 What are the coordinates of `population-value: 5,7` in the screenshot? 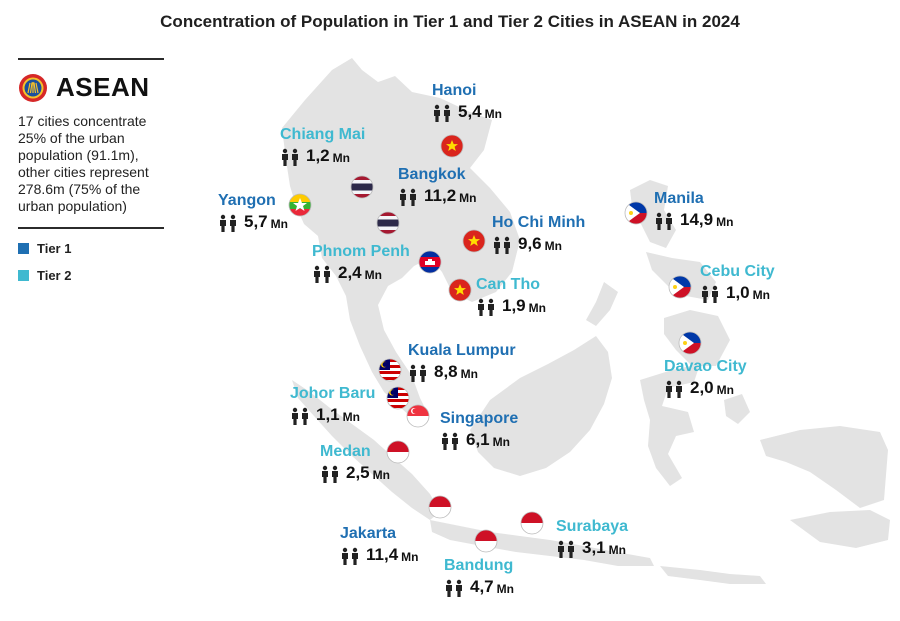 It's located at (256, 221).